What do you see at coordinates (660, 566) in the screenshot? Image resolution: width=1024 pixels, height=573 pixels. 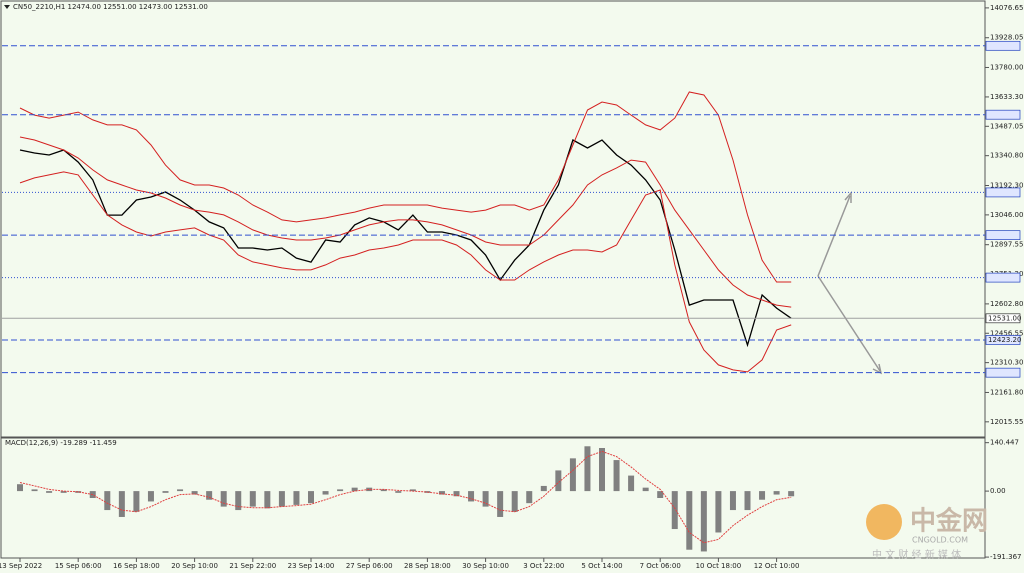 I see `x-tick-label: 7 Oct 06:00` at bounding box center [660, 566].